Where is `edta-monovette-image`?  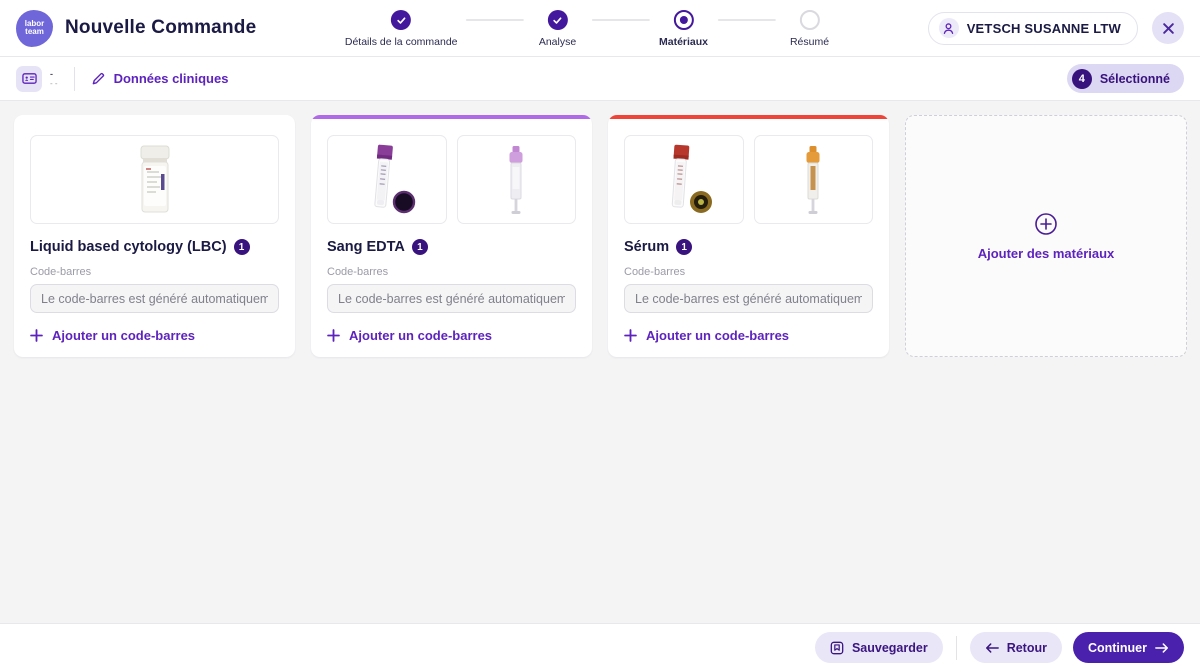 edta-monovette-image is located at coordinates (516, 179).